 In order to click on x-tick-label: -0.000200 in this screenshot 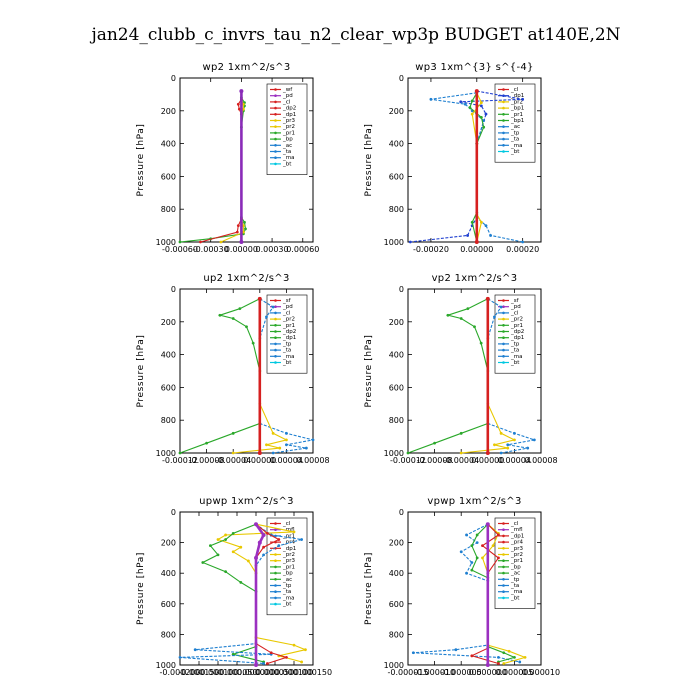, I will do `click(179, 672)`.